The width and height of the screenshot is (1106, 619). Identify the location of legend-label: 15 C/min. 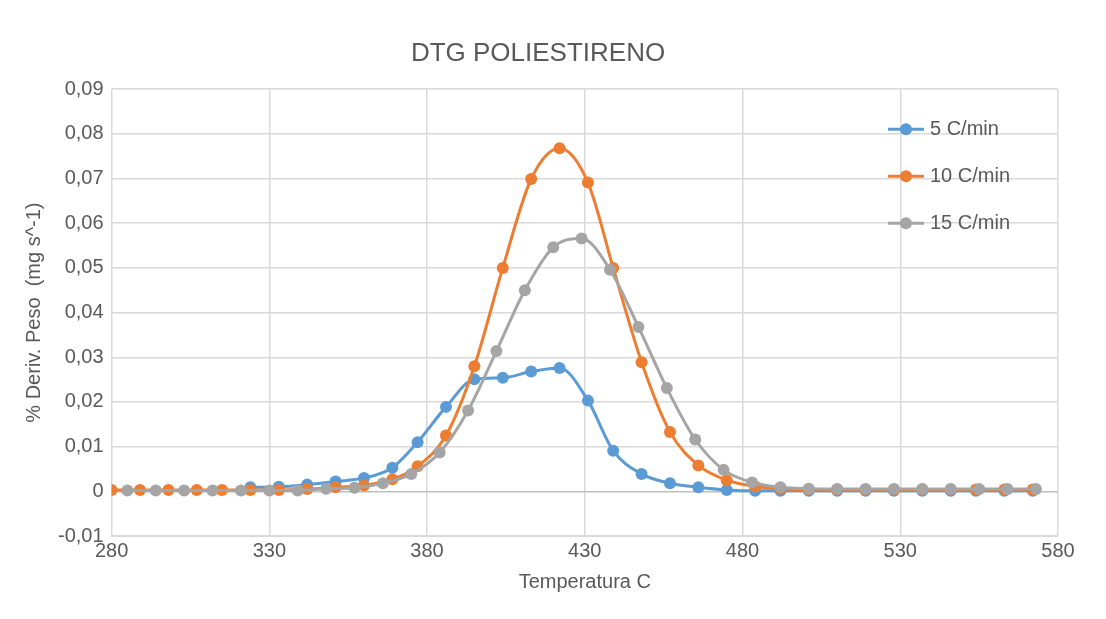
(969, 221).